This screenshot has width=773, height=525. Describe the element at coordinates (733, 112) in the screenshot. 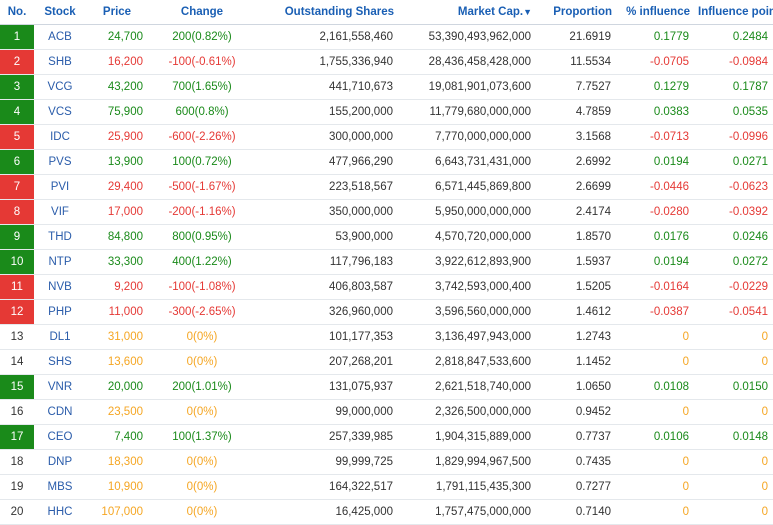

I see `cell-influence-points: 0.0535` at that location.